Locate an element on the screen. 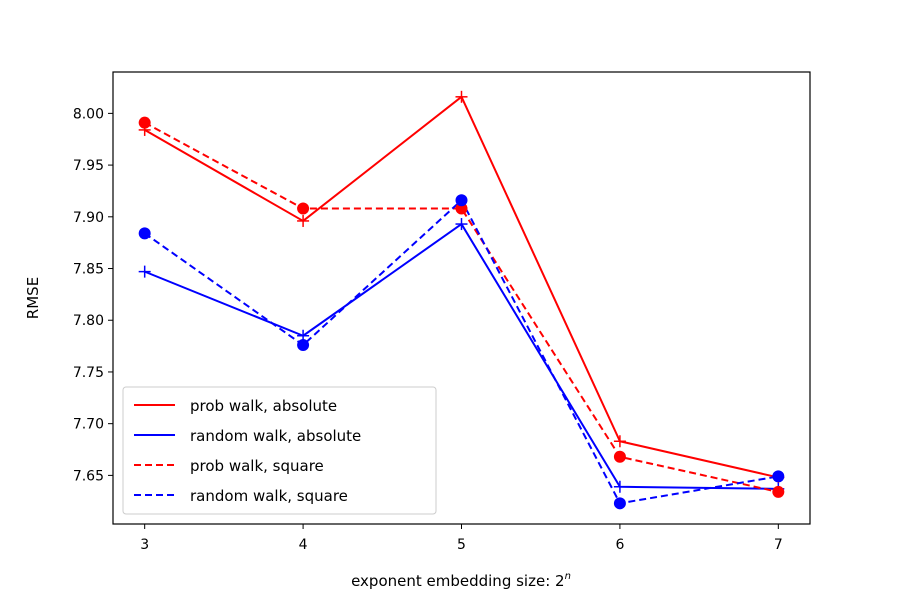  x-tick-label: 5 is located at coordinates (461, 545).